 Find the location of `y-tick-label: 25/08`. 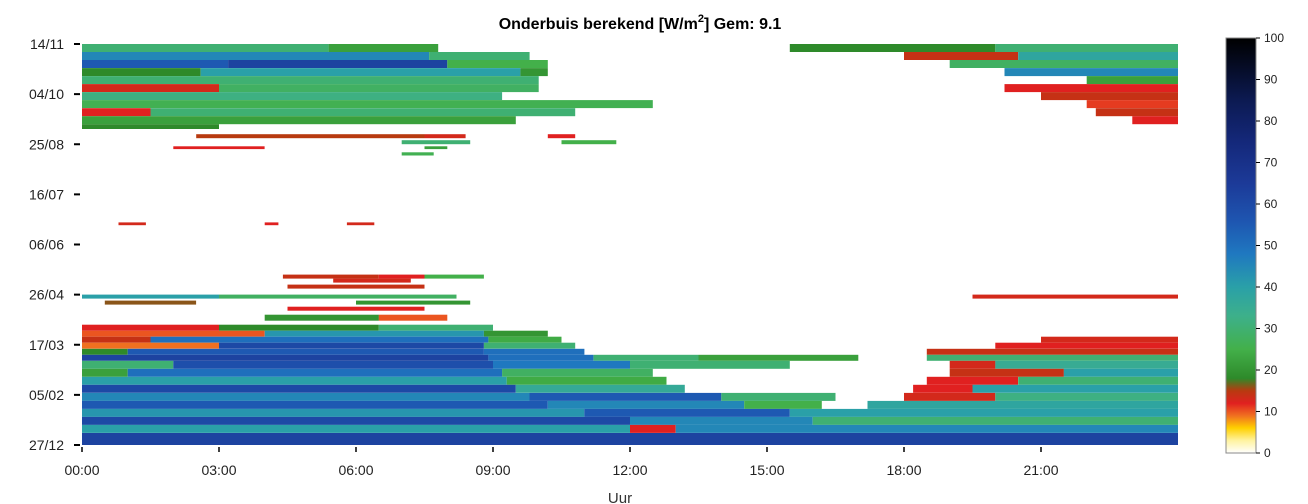

y-tick-label: 25/08 is located at coordinates (46, 144).